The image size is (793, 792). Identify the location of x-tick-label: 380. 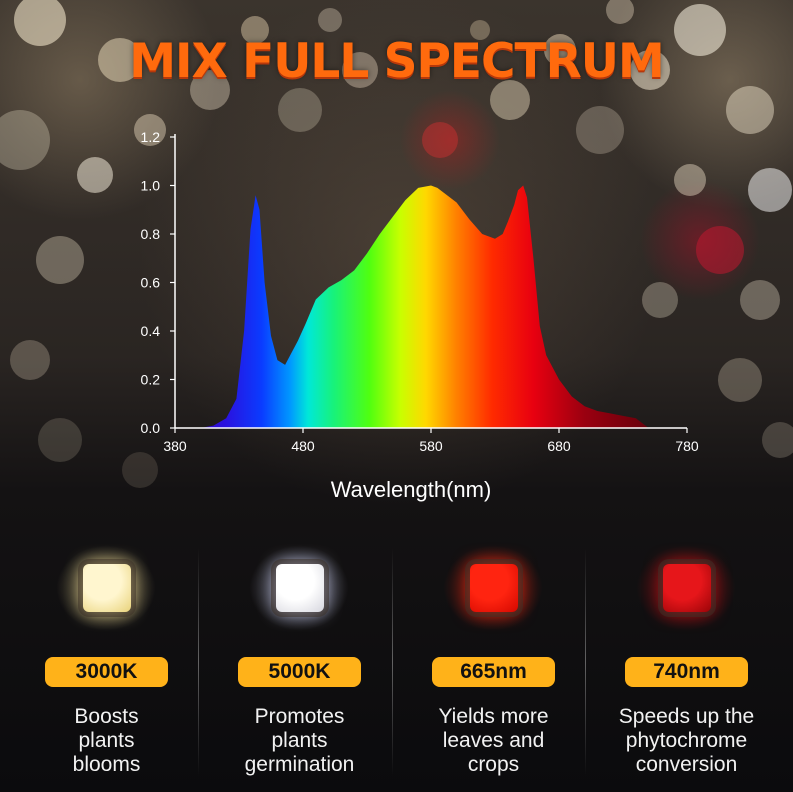
(175, 446).